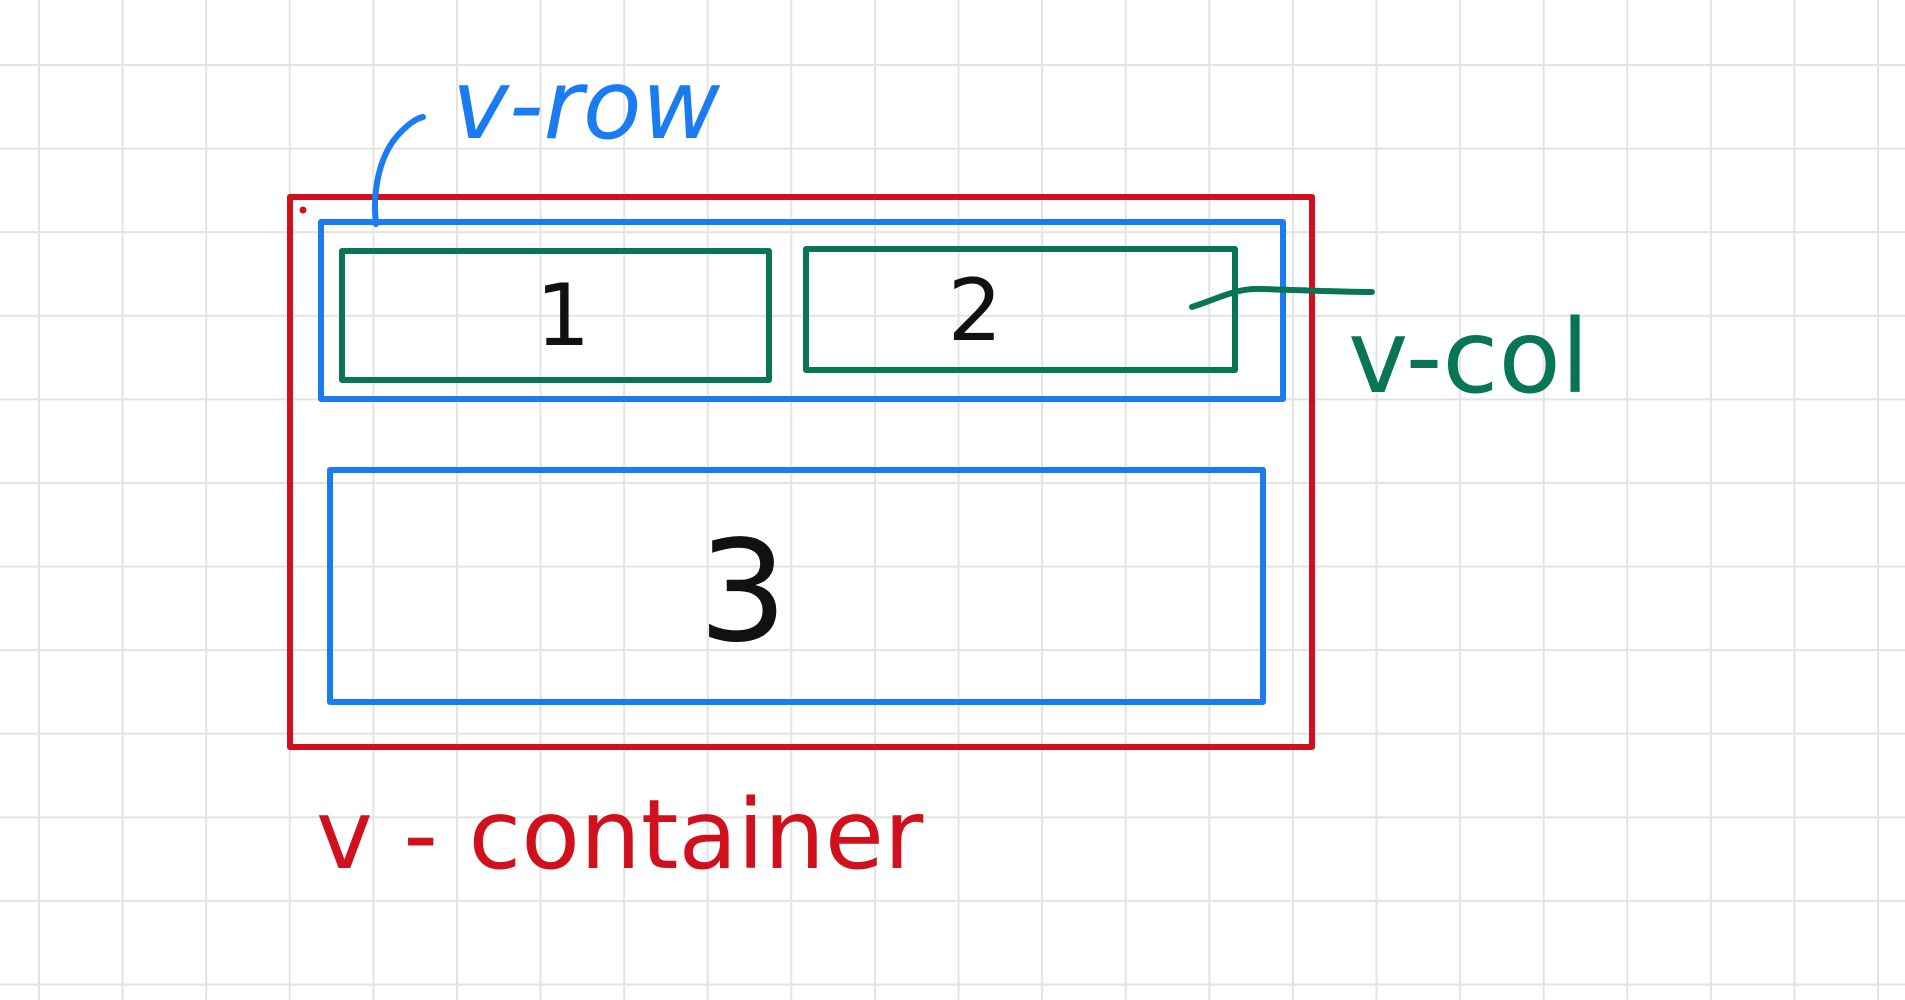 This screenshot has width=1905, height=1000. Describe the element at coordinates (303, 210) in the screenshot. I see `container-corner-dot` at that location.